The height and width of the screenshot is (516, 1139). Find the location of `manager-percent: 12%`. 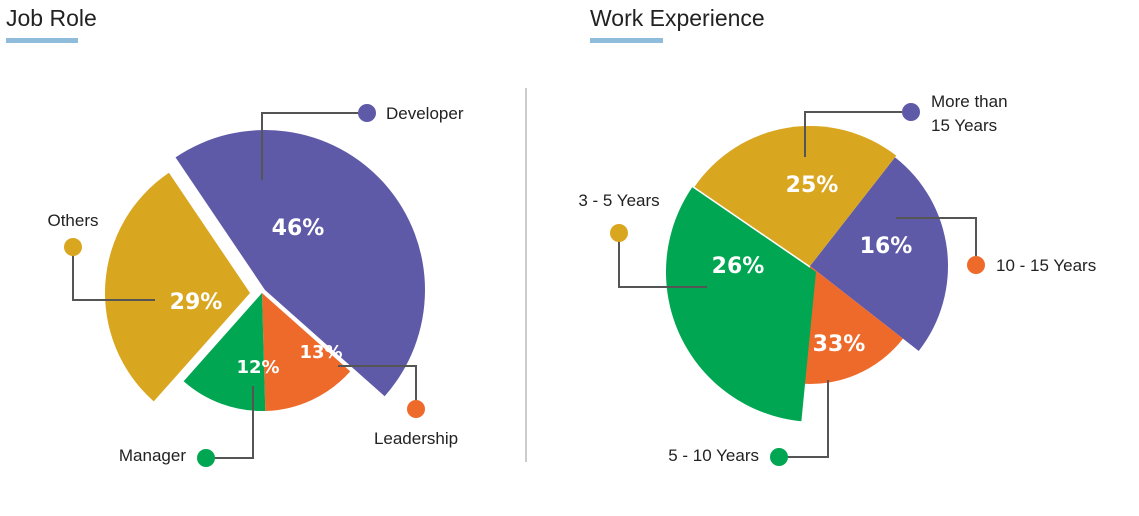

manager-percent: 12% is located at coordinates (257, 367).